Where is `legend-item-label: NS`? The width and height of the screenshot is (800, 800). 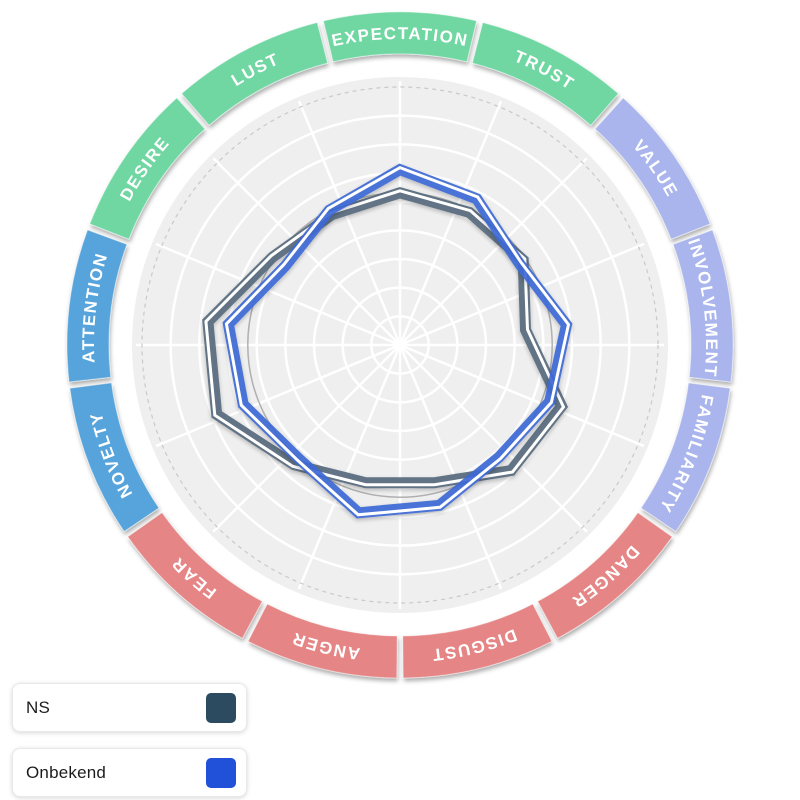
legend-item-label: NS is located at coordinates (38, 707).